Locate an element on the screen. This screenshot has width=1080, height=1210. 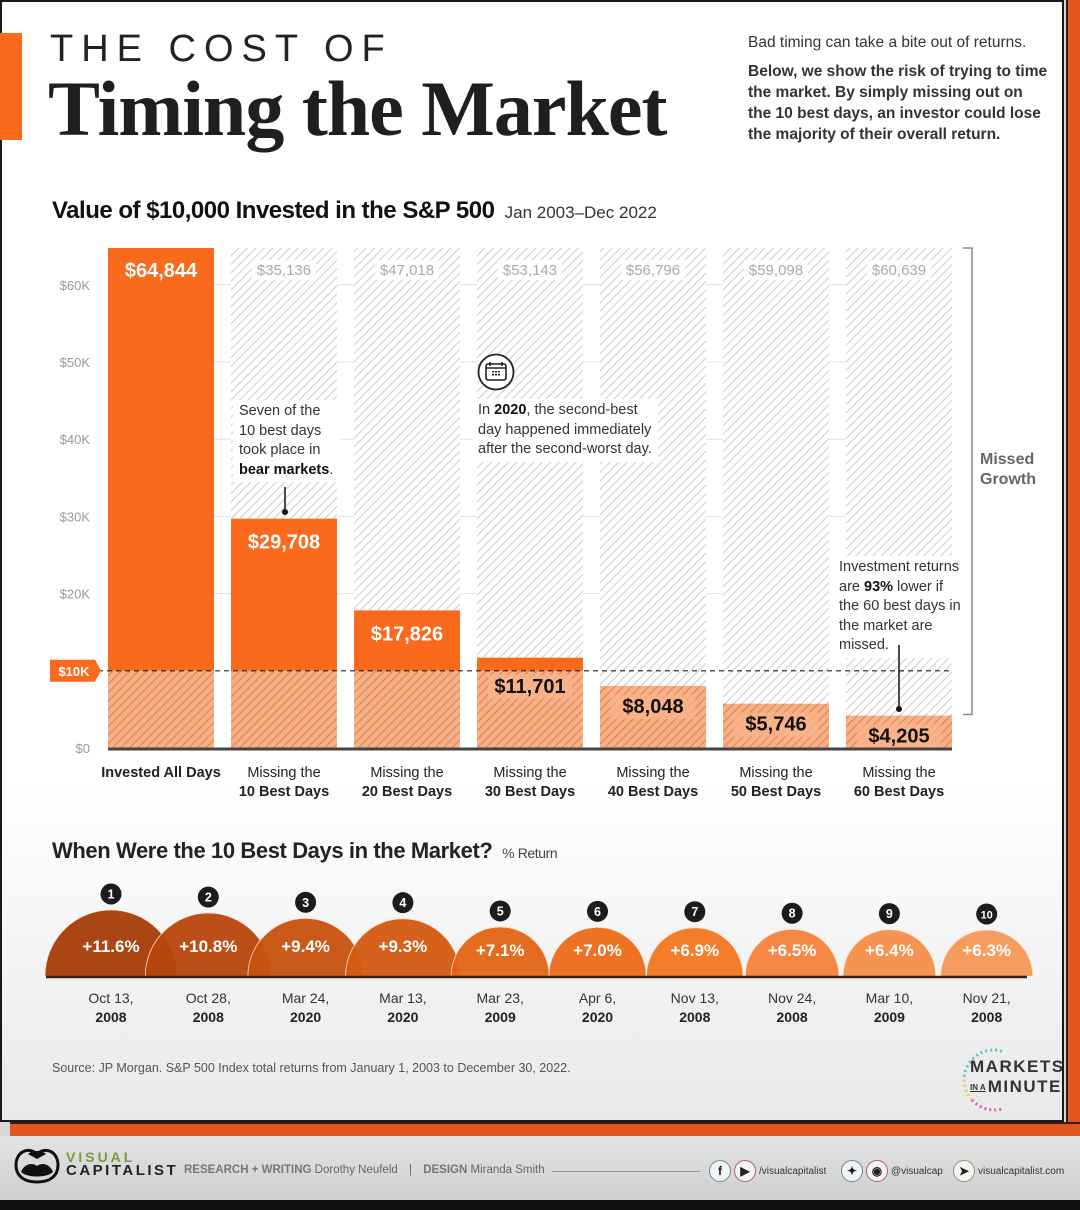
value-bar-gain is located at coordinates (161, 459).